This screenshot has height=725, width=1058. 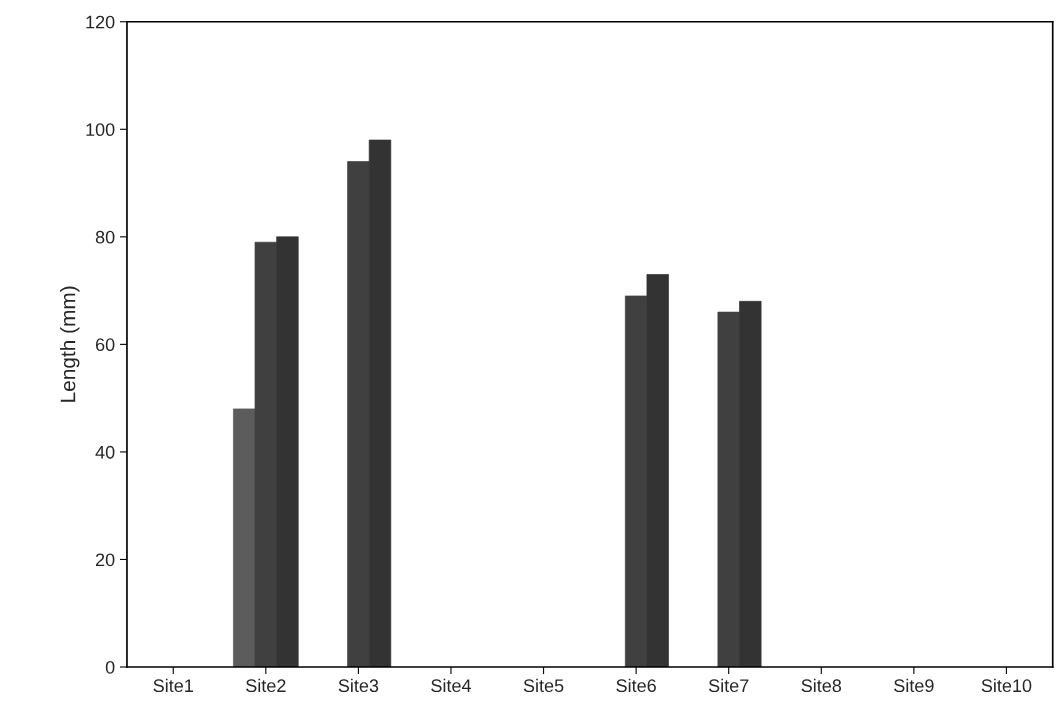 What do you see at coordinates (105, 560) in the screenshot?
I see `y-tick-label: 20` at bounding box center [105, 560].